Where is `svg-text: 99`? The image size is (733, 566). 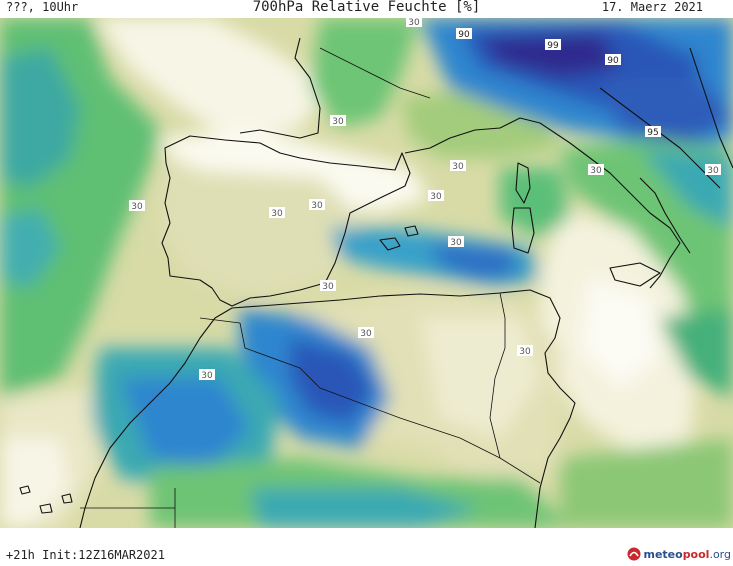
svg-text: 99 is located at coordinates (553, 46).